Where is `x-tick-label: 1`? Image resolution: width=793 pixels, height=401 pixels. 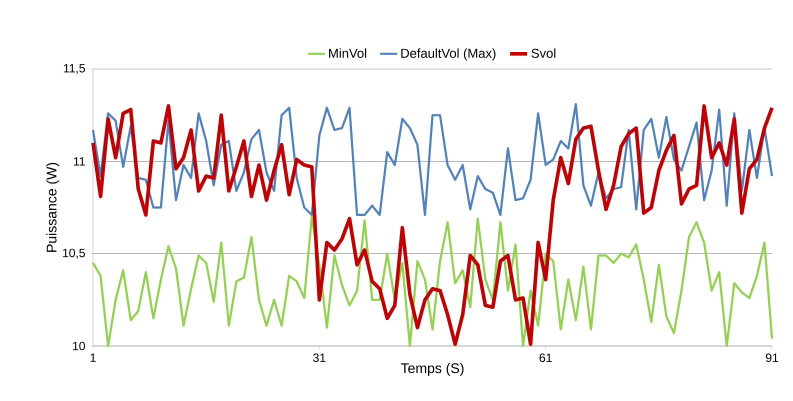 x-tick-label: 1 is located at coordinates (93, 358).